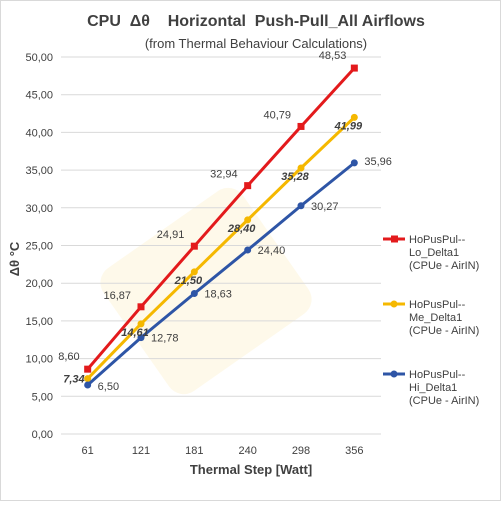 This screenshot has width=501, height=507. I want to click on x-tick-label: 298, so click(301, 451).